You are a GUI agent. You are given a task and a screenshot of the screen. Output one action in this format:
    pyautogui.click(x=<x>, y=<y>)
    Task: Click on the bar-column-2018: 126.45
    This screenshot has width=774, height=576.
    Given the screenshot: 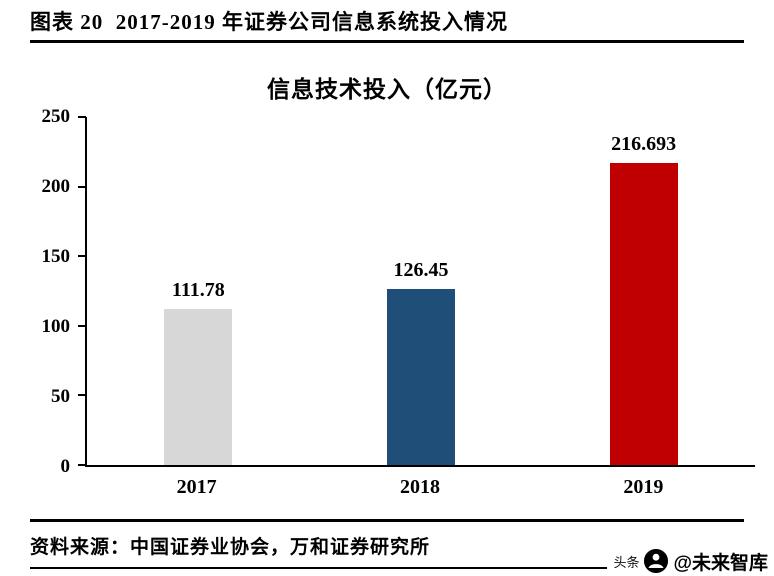 What is the action you would take?
    pyautogui.click(x=421, y=291)
    